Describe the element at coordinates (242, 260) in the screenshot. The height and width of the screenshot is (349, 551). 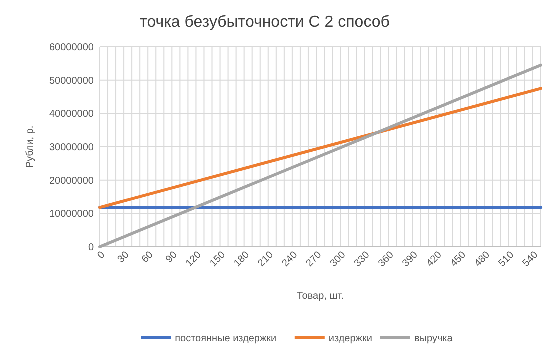
I see `x-tick-label: 180` at that location.